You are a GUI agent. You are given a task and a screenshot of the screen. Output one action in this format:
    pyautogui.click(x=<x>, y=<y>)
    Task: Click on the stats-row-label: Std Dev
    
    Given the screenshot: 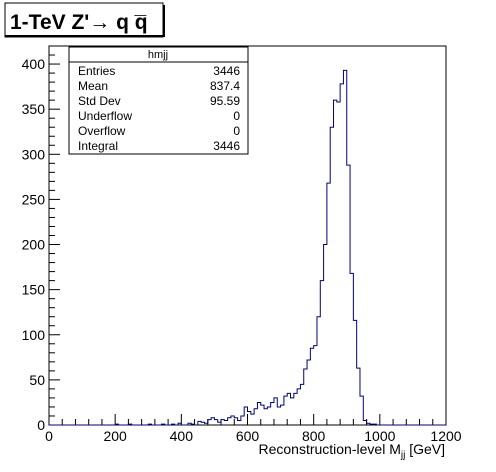 What is the action you would take?
    pyautogui.click(x=99, y=101)
    